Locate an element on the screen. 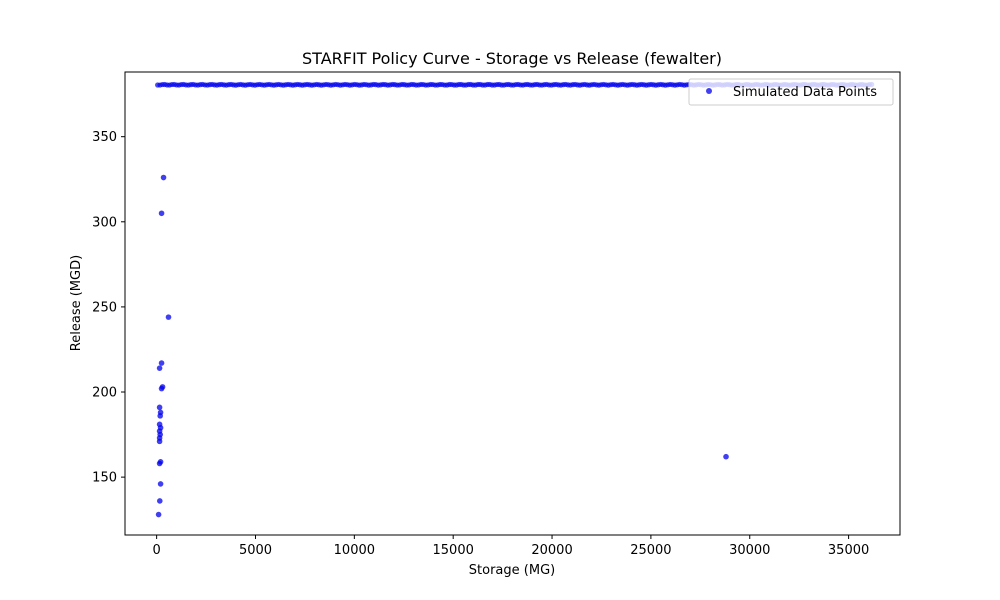 The height and width of the screenshot is (600, 1000). y-axis-label: Release (MGD) is located at coordinates (76, 303).